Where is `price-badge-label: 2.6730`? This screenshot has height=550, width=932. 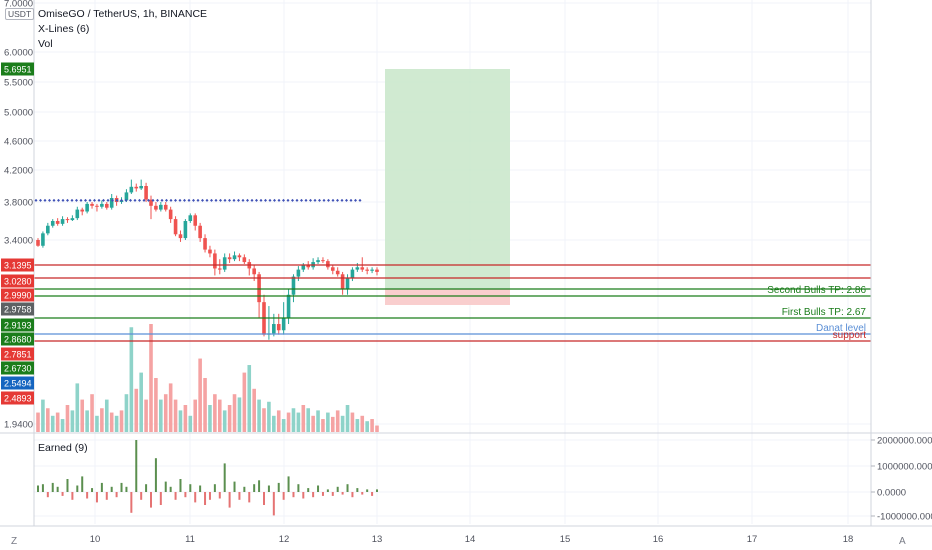 price-badge-label: 2.6730 is located at coordinates (18, 368).